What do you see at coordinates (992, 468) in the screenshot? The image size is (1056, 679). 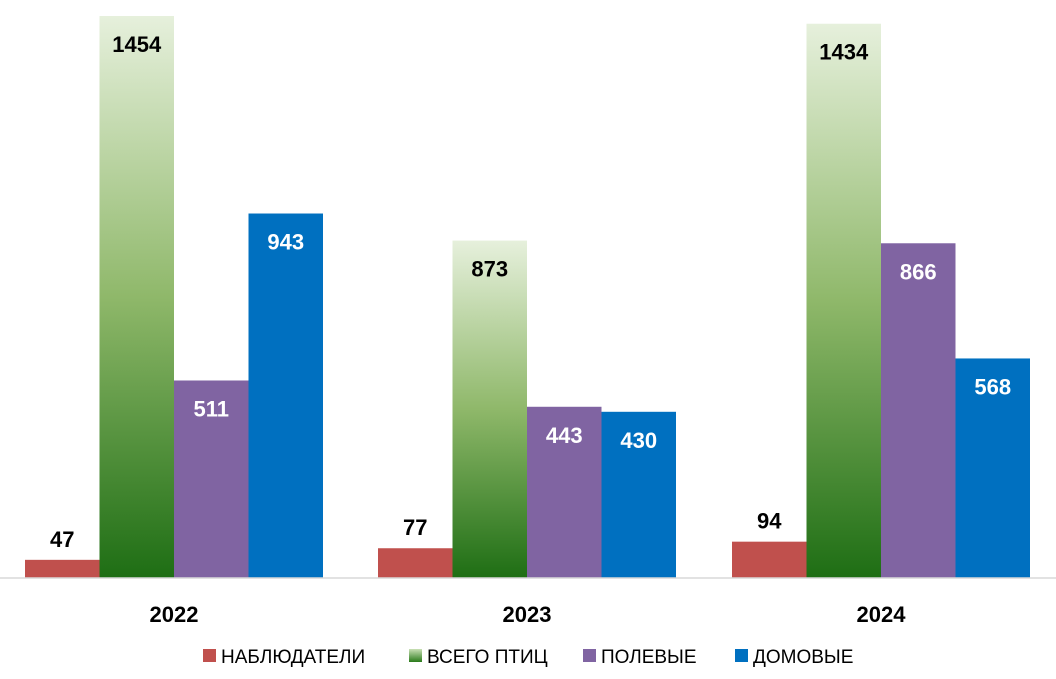 I see `bar-ДОМОВЫЕ-2024` at bounding box center [992, 468].